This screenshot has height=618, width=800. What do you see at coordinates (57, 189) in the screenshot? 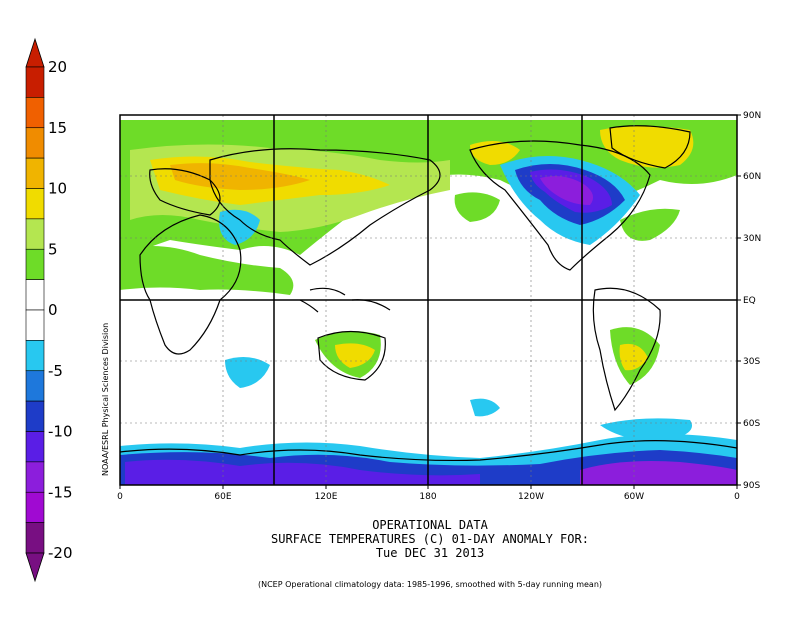
I see `colorbar-label: 10` at bounding box center [57, 189].